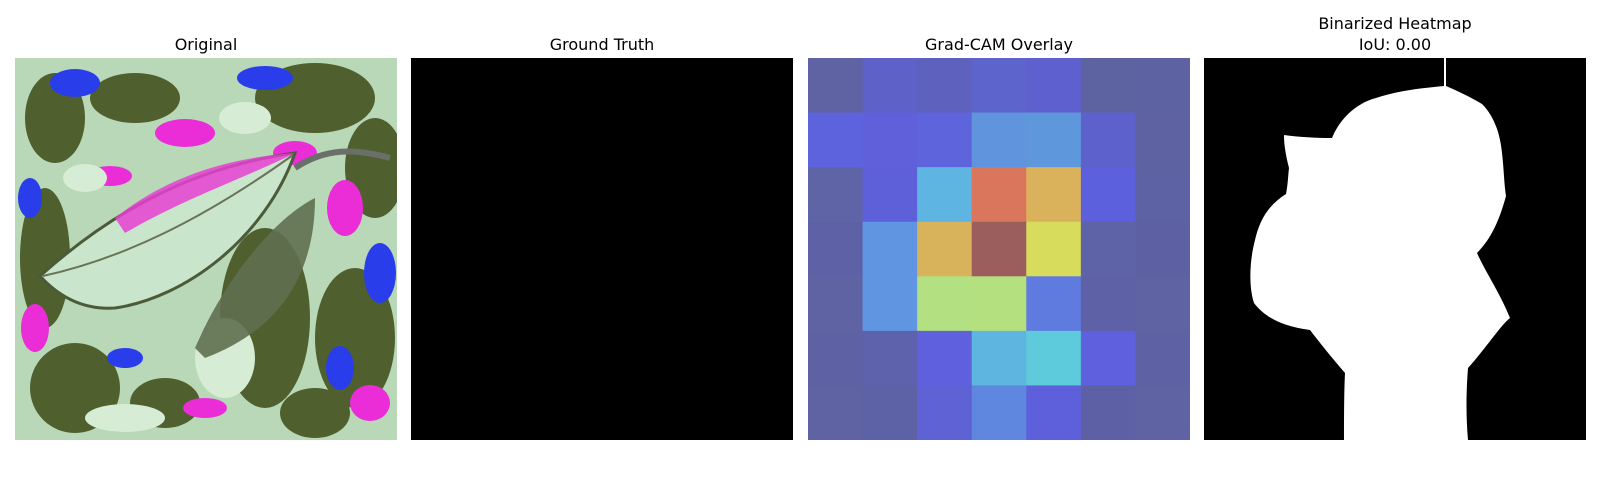  What do you see at coordinates (602, 44) in the screenshot?
I see `ground-truth-title: Ground Truth` at bounding box center [602, 44].